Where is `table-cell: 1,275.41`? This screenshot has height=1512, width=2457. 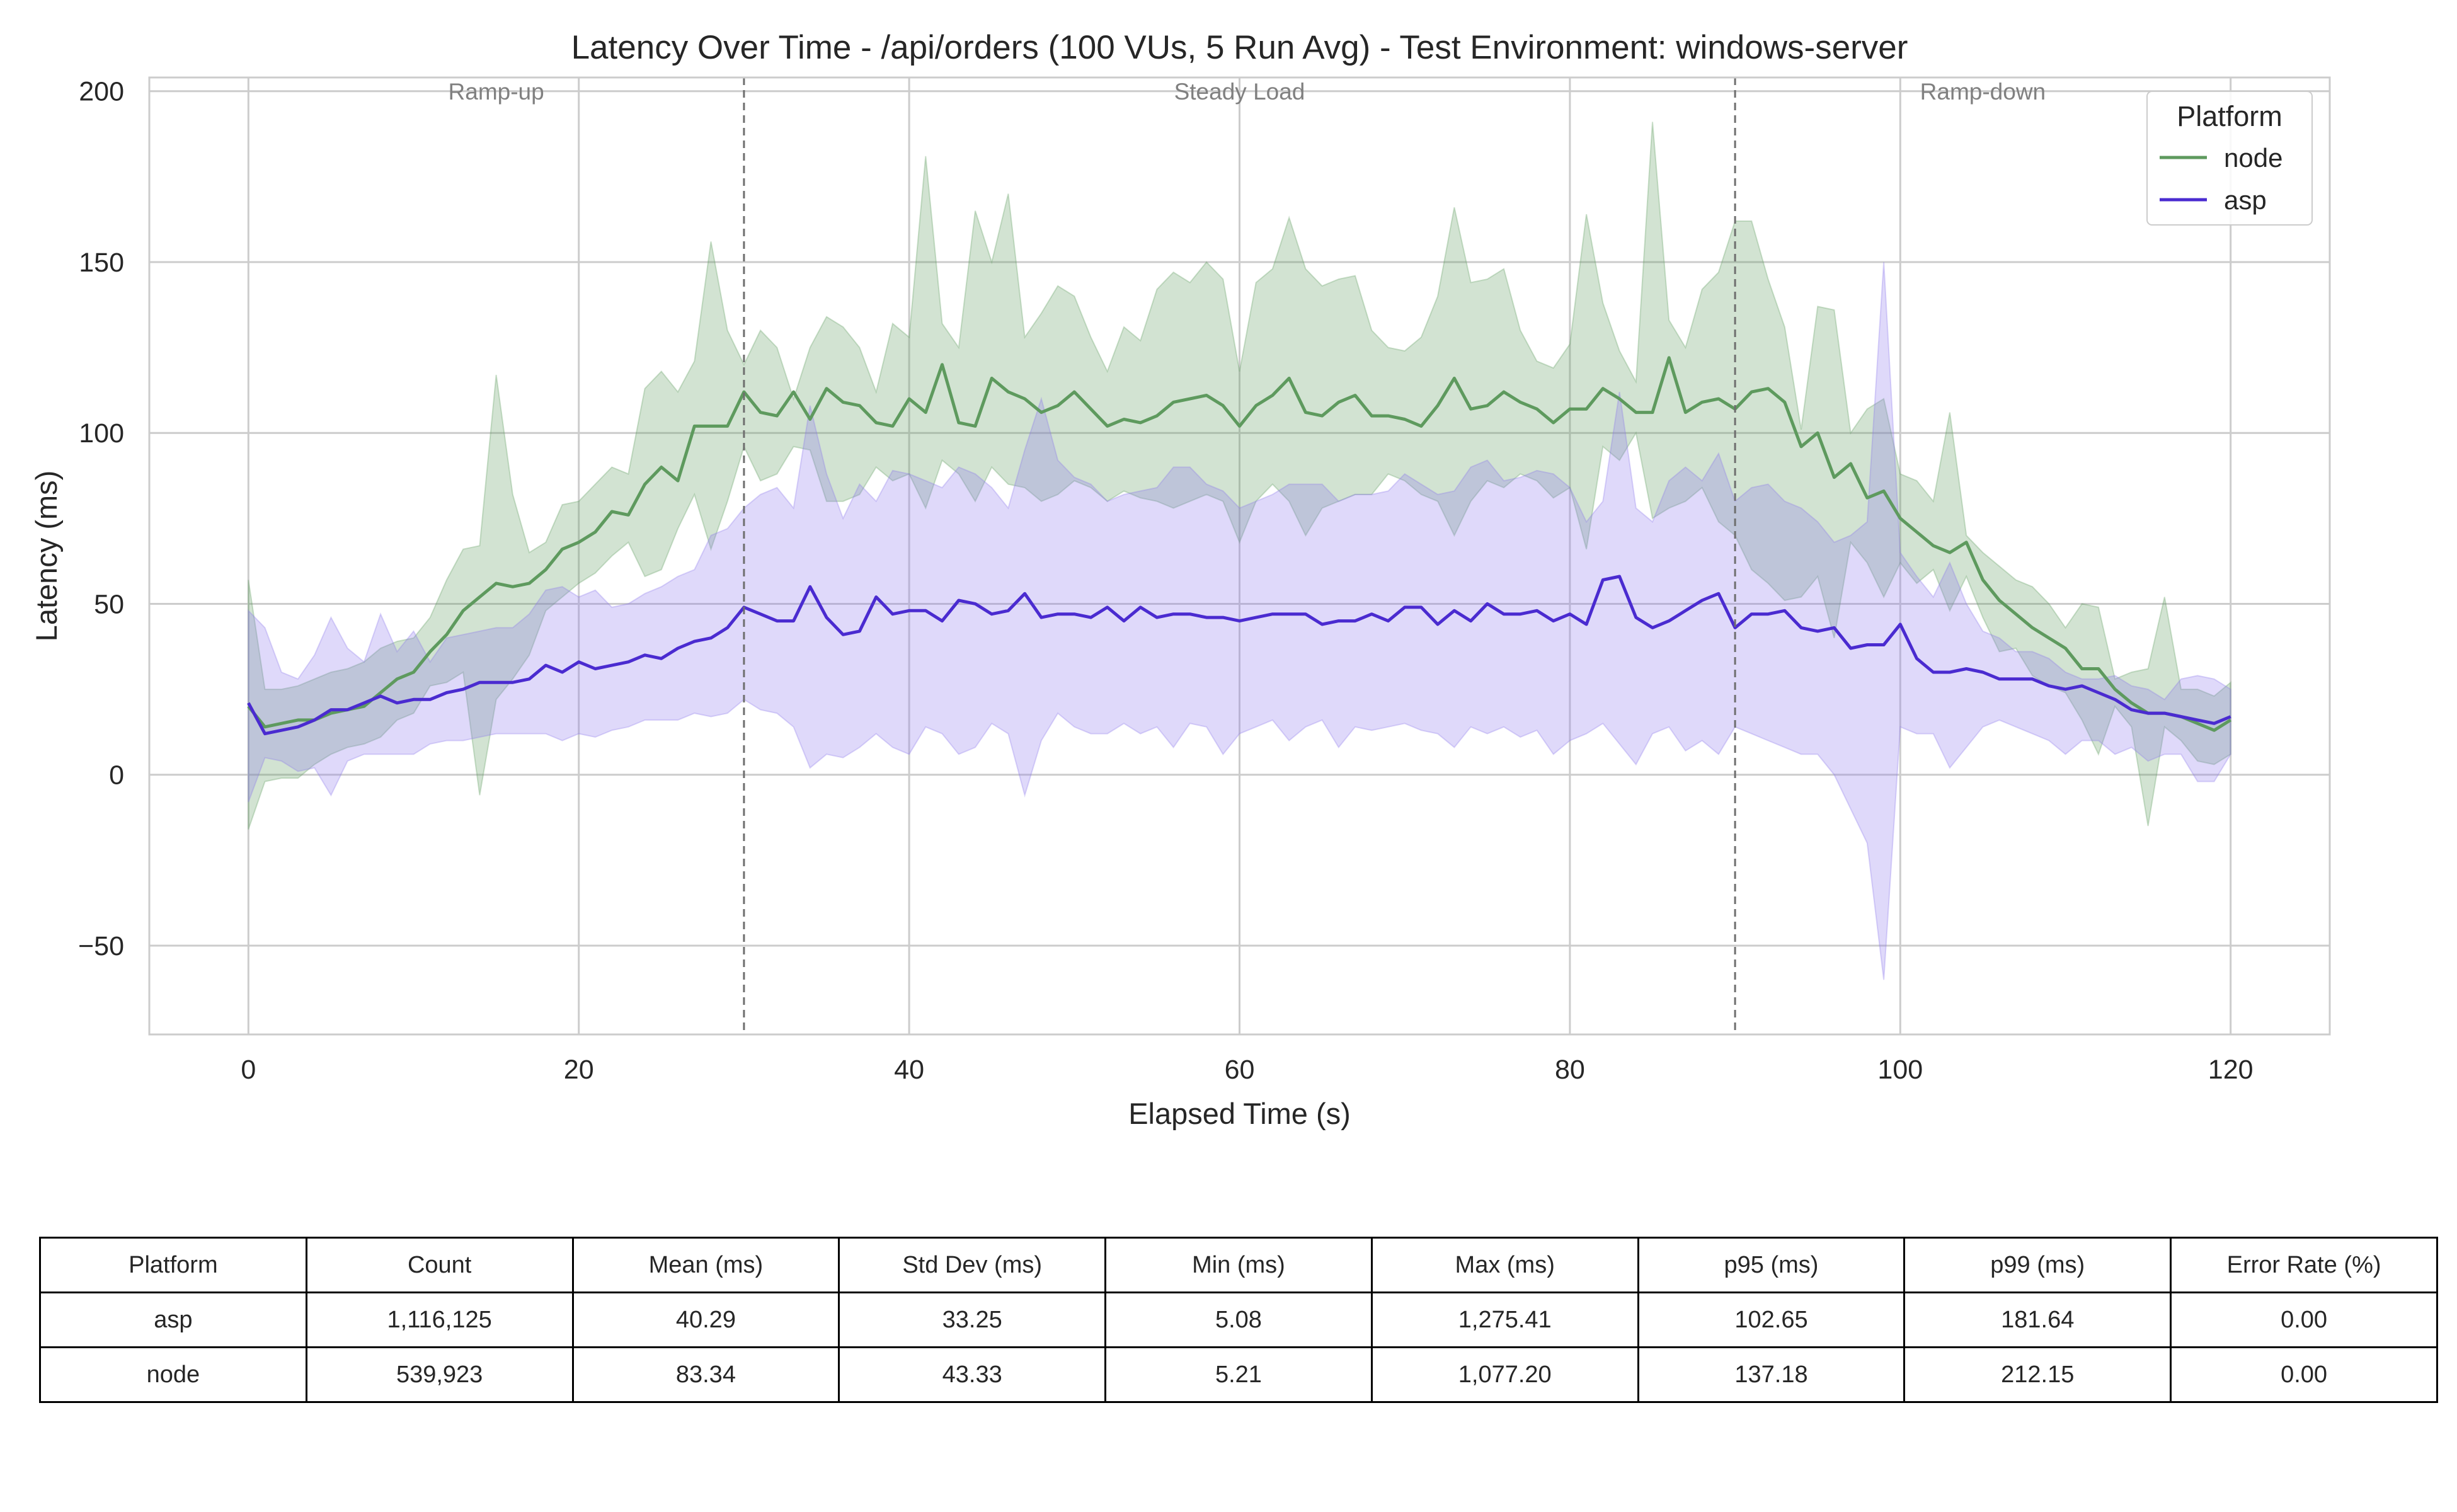
table-cell: 1,275.41 is located at coordinates (1504, 1320).